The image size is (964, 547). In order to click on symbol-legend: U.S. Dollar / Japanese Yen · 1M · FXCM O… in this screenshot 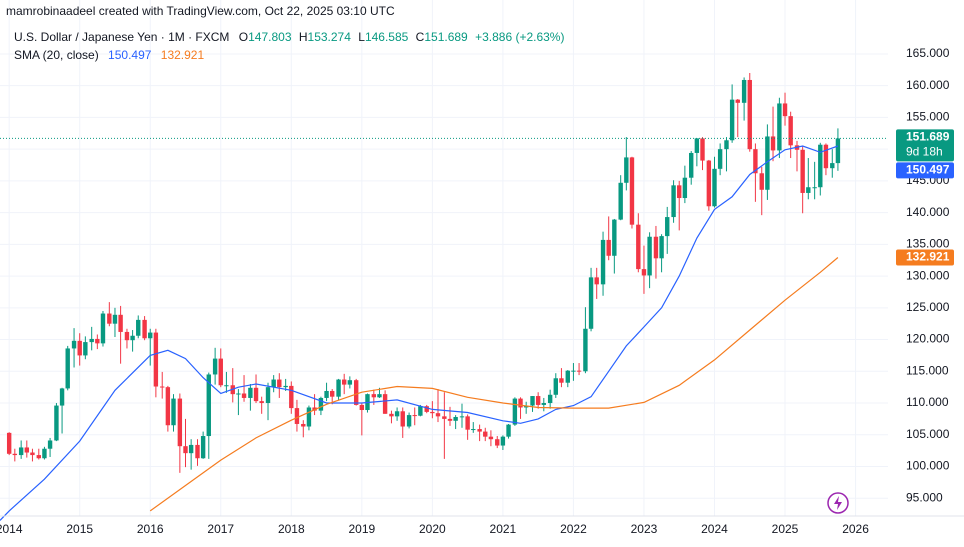, I will do `click(289, 37)`.